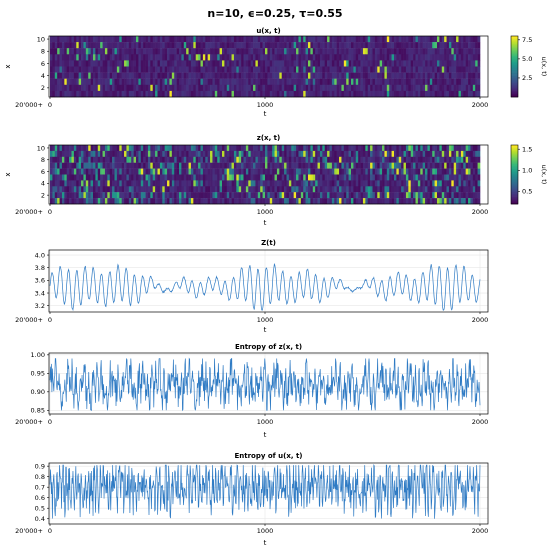 The image size is (550, 550). What do you see at coordinates (265, 320) in the screenshot?
I see `x-tick-label: 1000` at bounding box center [265, 320].